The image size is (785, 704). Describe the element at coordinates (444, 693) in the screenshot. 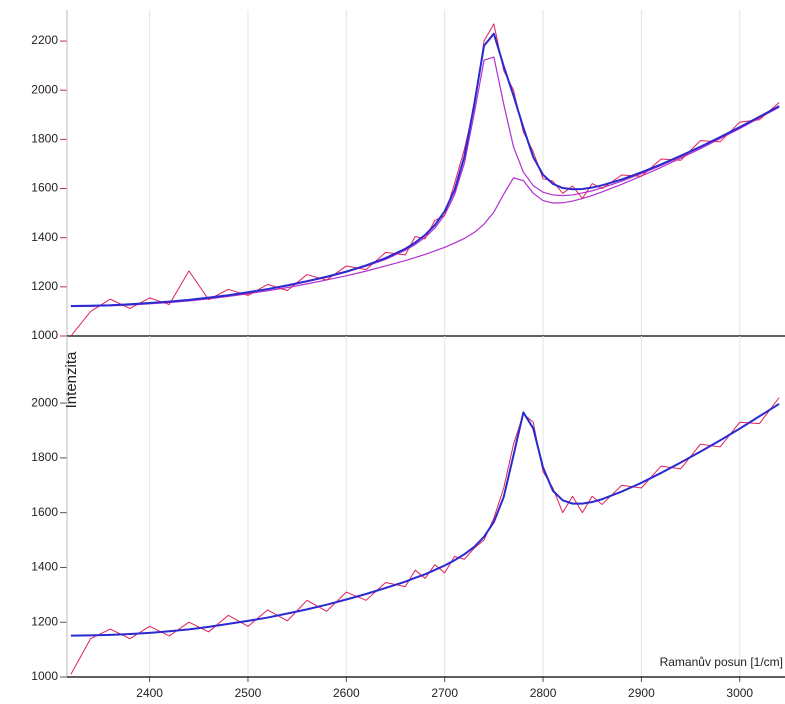

I see `x-tick-label: 2700` at that location.